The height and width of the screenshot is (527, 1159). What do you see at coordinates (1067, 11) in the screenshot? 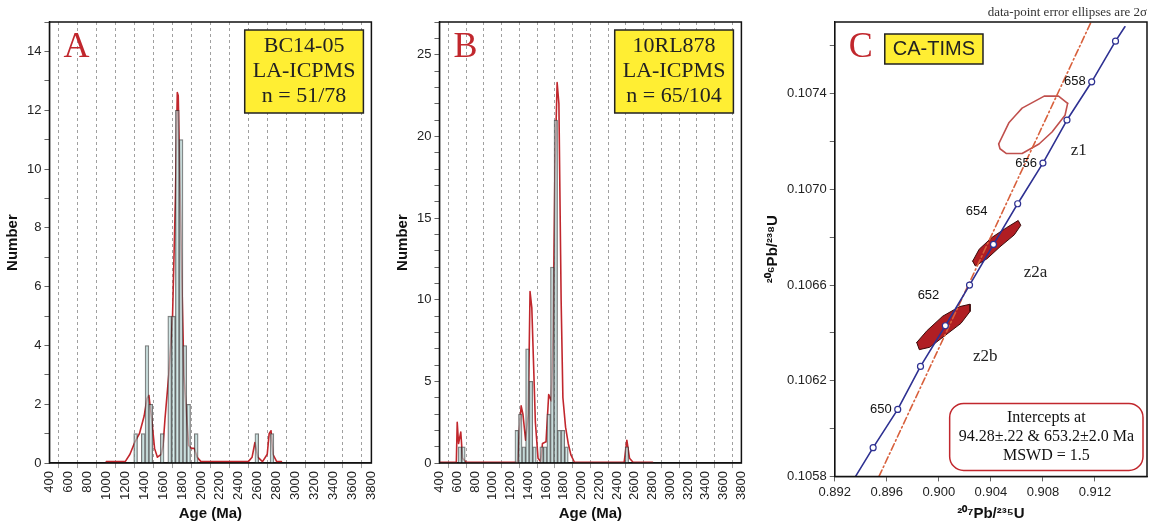
I see `text: data-point error ellipses are 2σ` at bounding box center [1067, 11].